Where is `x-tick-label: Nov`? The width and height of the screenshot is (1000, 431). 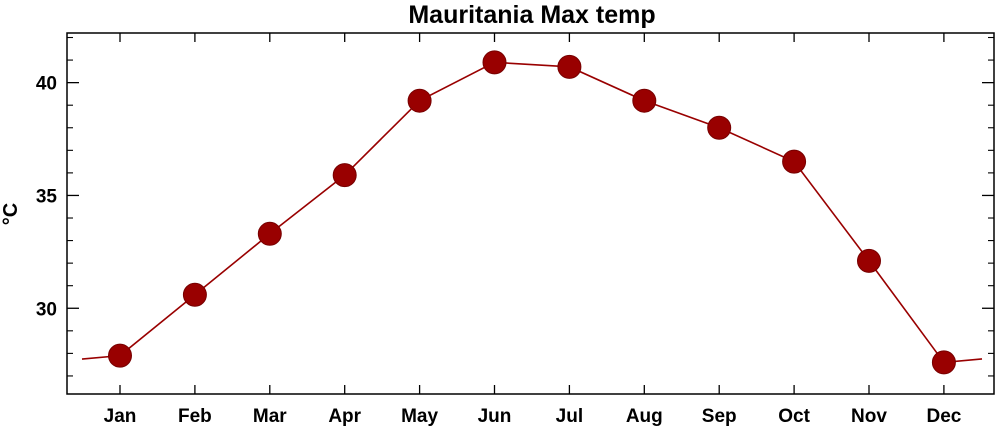
x-tick-label: Nov is located at coordinates (869, 416).